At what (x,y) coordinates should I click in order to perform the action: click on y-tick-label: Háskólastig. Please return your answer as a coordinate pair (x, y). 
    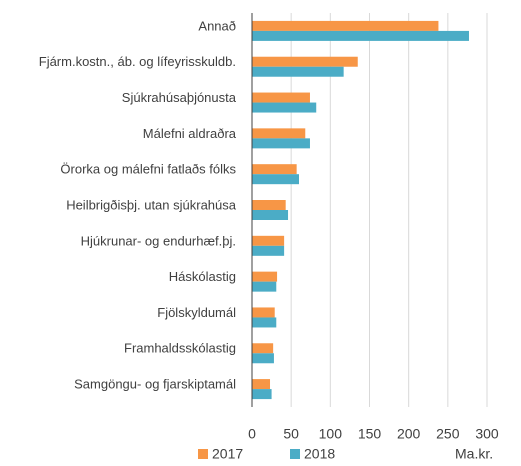
    Looking at the image, I should click on (202, 276).